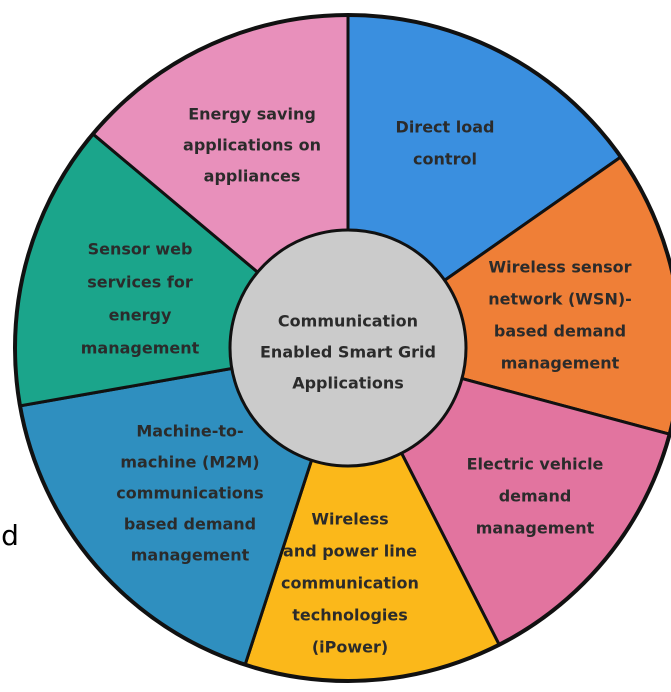 This screenshot has height=692, width=671. What do you see at coordinates (560, 267) in the screenshot?
I see `sector-label: Wireless sensor` at bounding box center [560, 267].